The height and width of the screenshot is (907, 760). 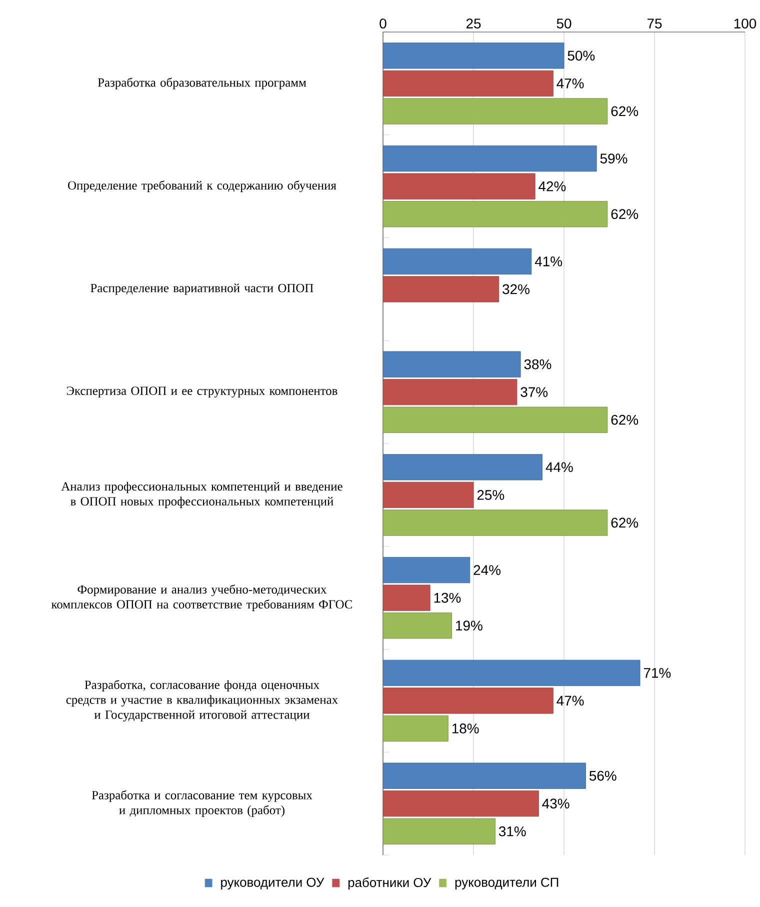 What do you see at coordinates (745, 23) in the screenshot?
I see `x-tick-label: 100` at bounding box center [745, 23].